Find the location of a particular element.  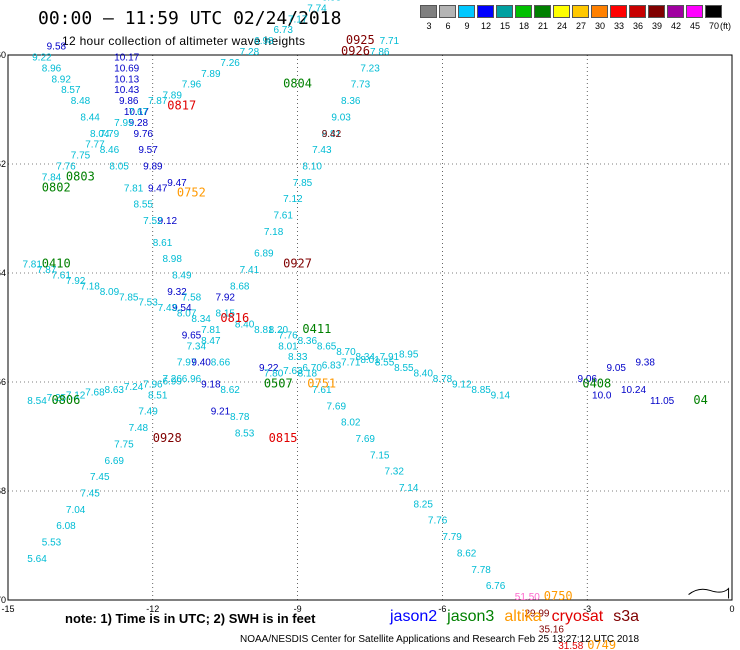

lat-tick-label: -68 is located at coordinates (3, 491).